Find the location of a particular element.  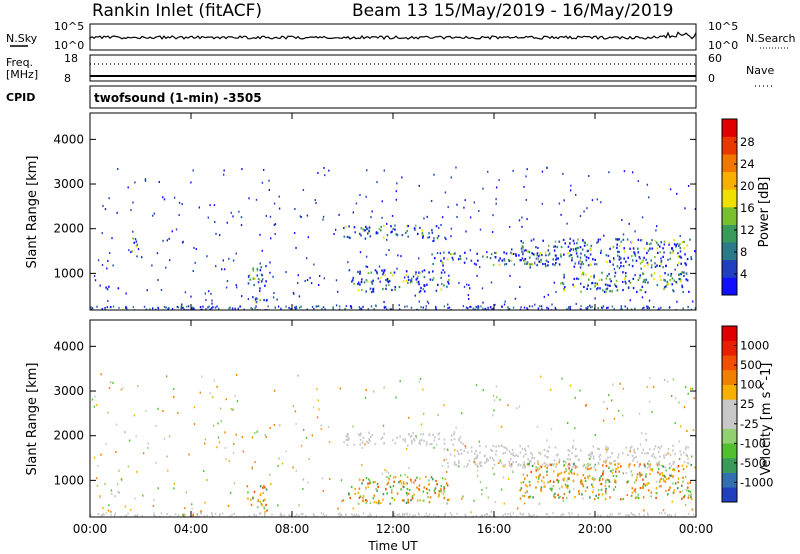

beam-date-title: Beam 13 15/May/2019 - 16/May/2019 is located at coordinates (512, 11).